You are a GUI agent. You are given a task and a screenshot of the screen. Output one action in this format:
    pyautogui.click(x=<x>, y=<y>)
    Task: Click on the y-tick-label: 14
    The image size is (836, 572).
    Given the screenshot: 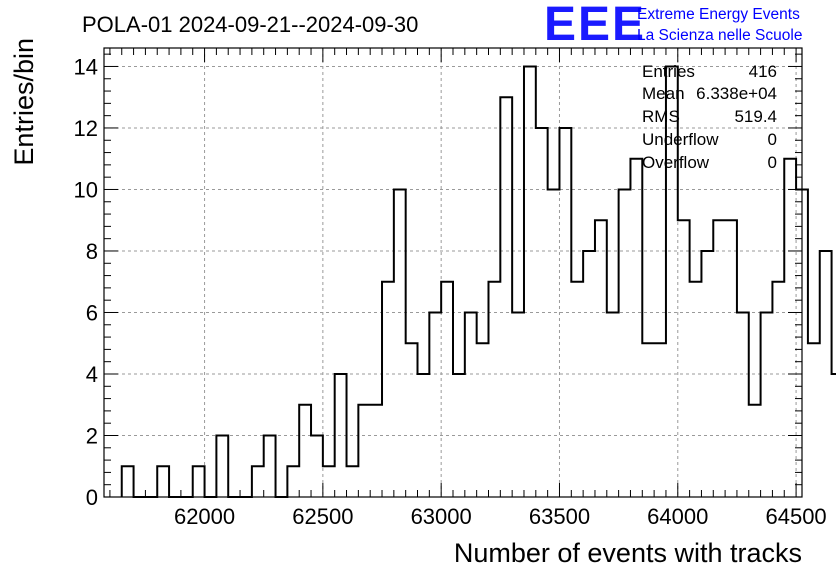 What is the action you would take?
    pyautogui.click(x=86, y=66)
    